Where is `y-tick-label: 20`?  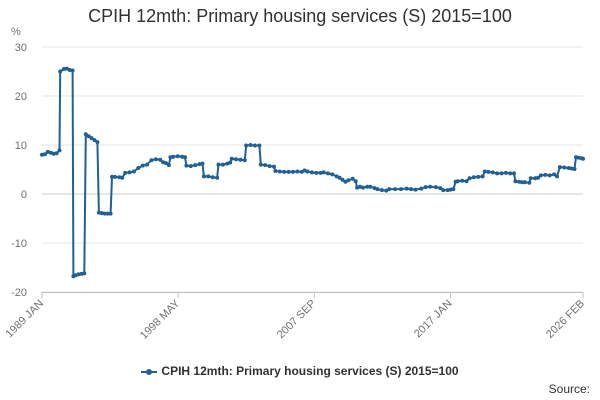 y-tick-label: 20 is located at coordinates (21, 97).